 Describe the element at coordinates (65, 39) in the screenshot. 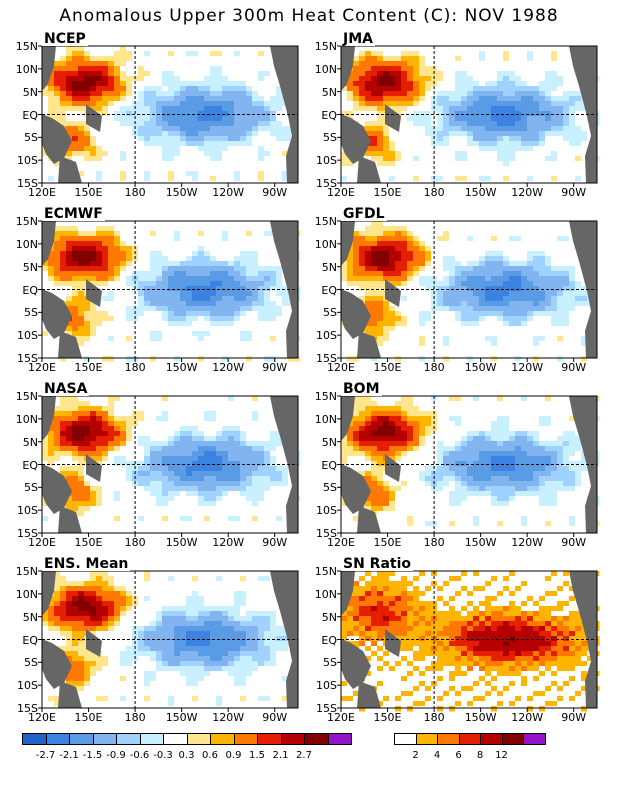

I see `panel-title: NCEP` at that location.